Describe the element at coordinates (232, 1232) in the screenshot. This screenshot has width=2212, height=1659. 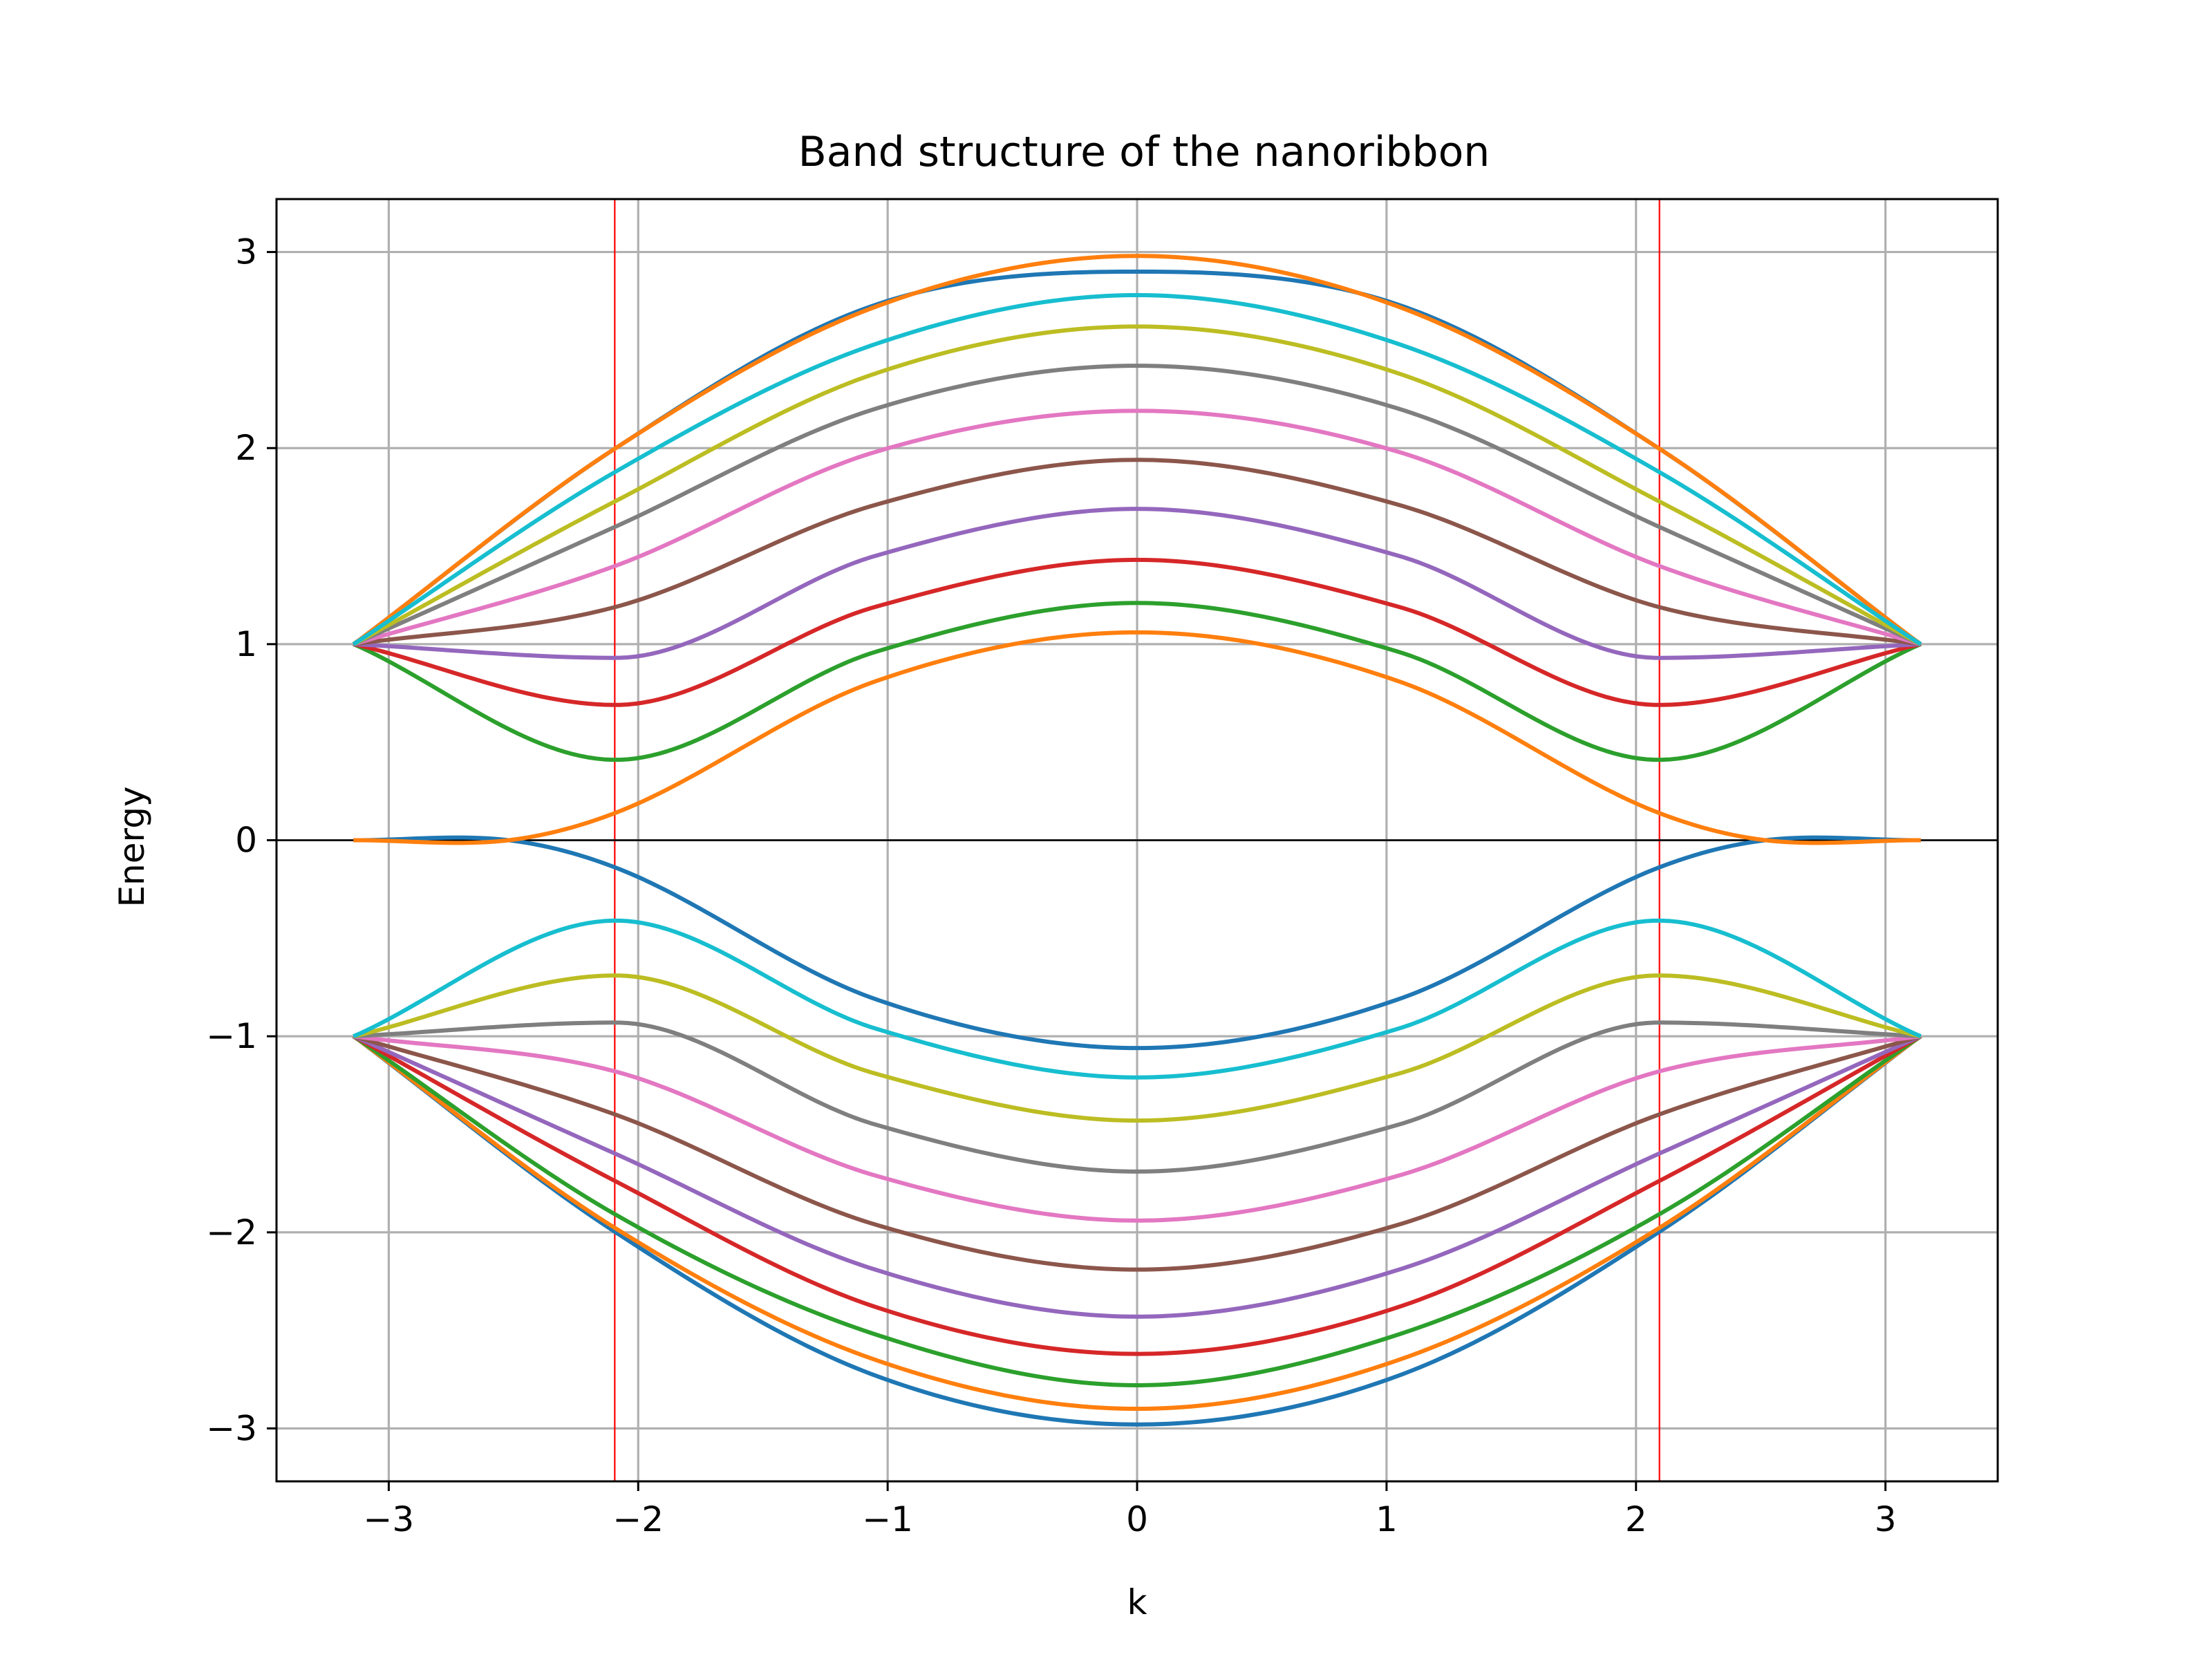
I see `y-tick-label: −2` at that location.